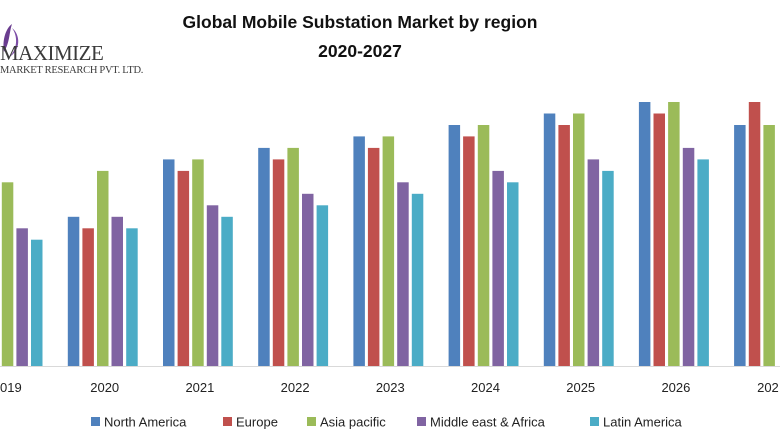  I want to click on bar-middle-east-africa-2024, so click(498, 268).